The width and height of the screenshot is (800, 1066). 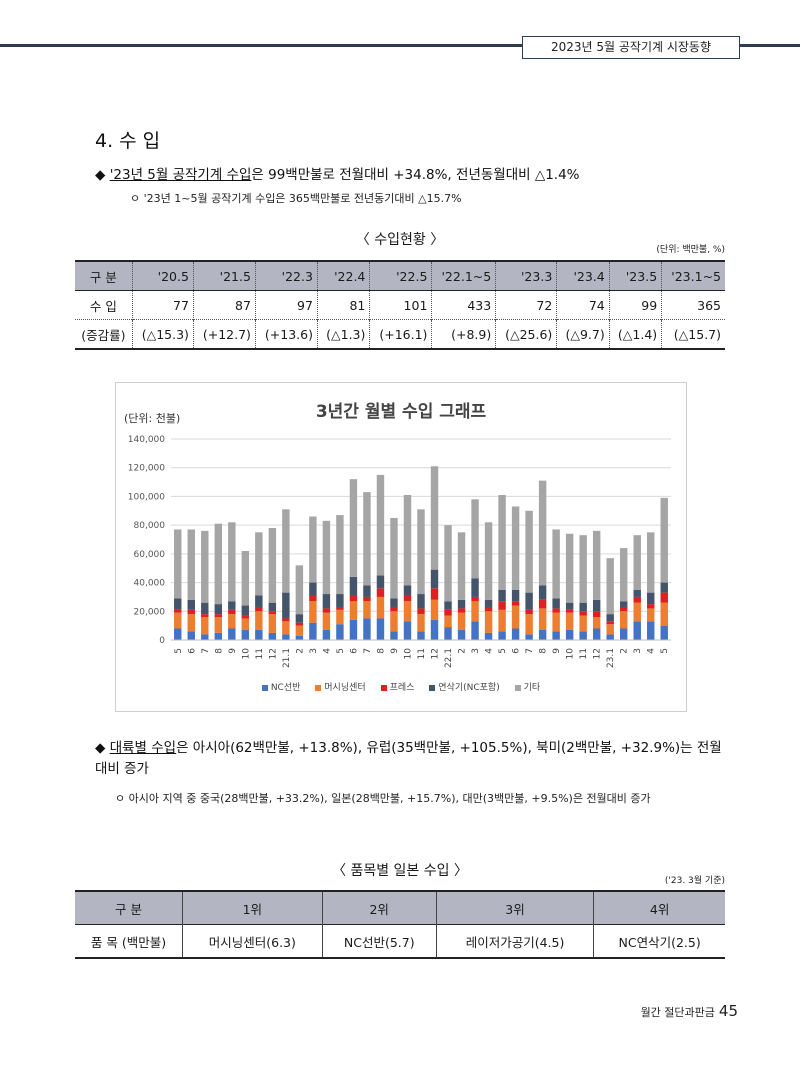 I want to click on header-cell: 1위, so click(x=252, y=908).